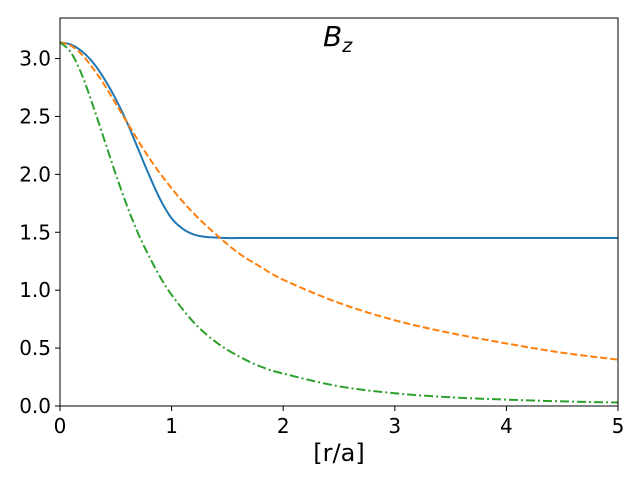 The image size is (640, 480). I want to click on x-tick-label: 5, so click(618, 426).